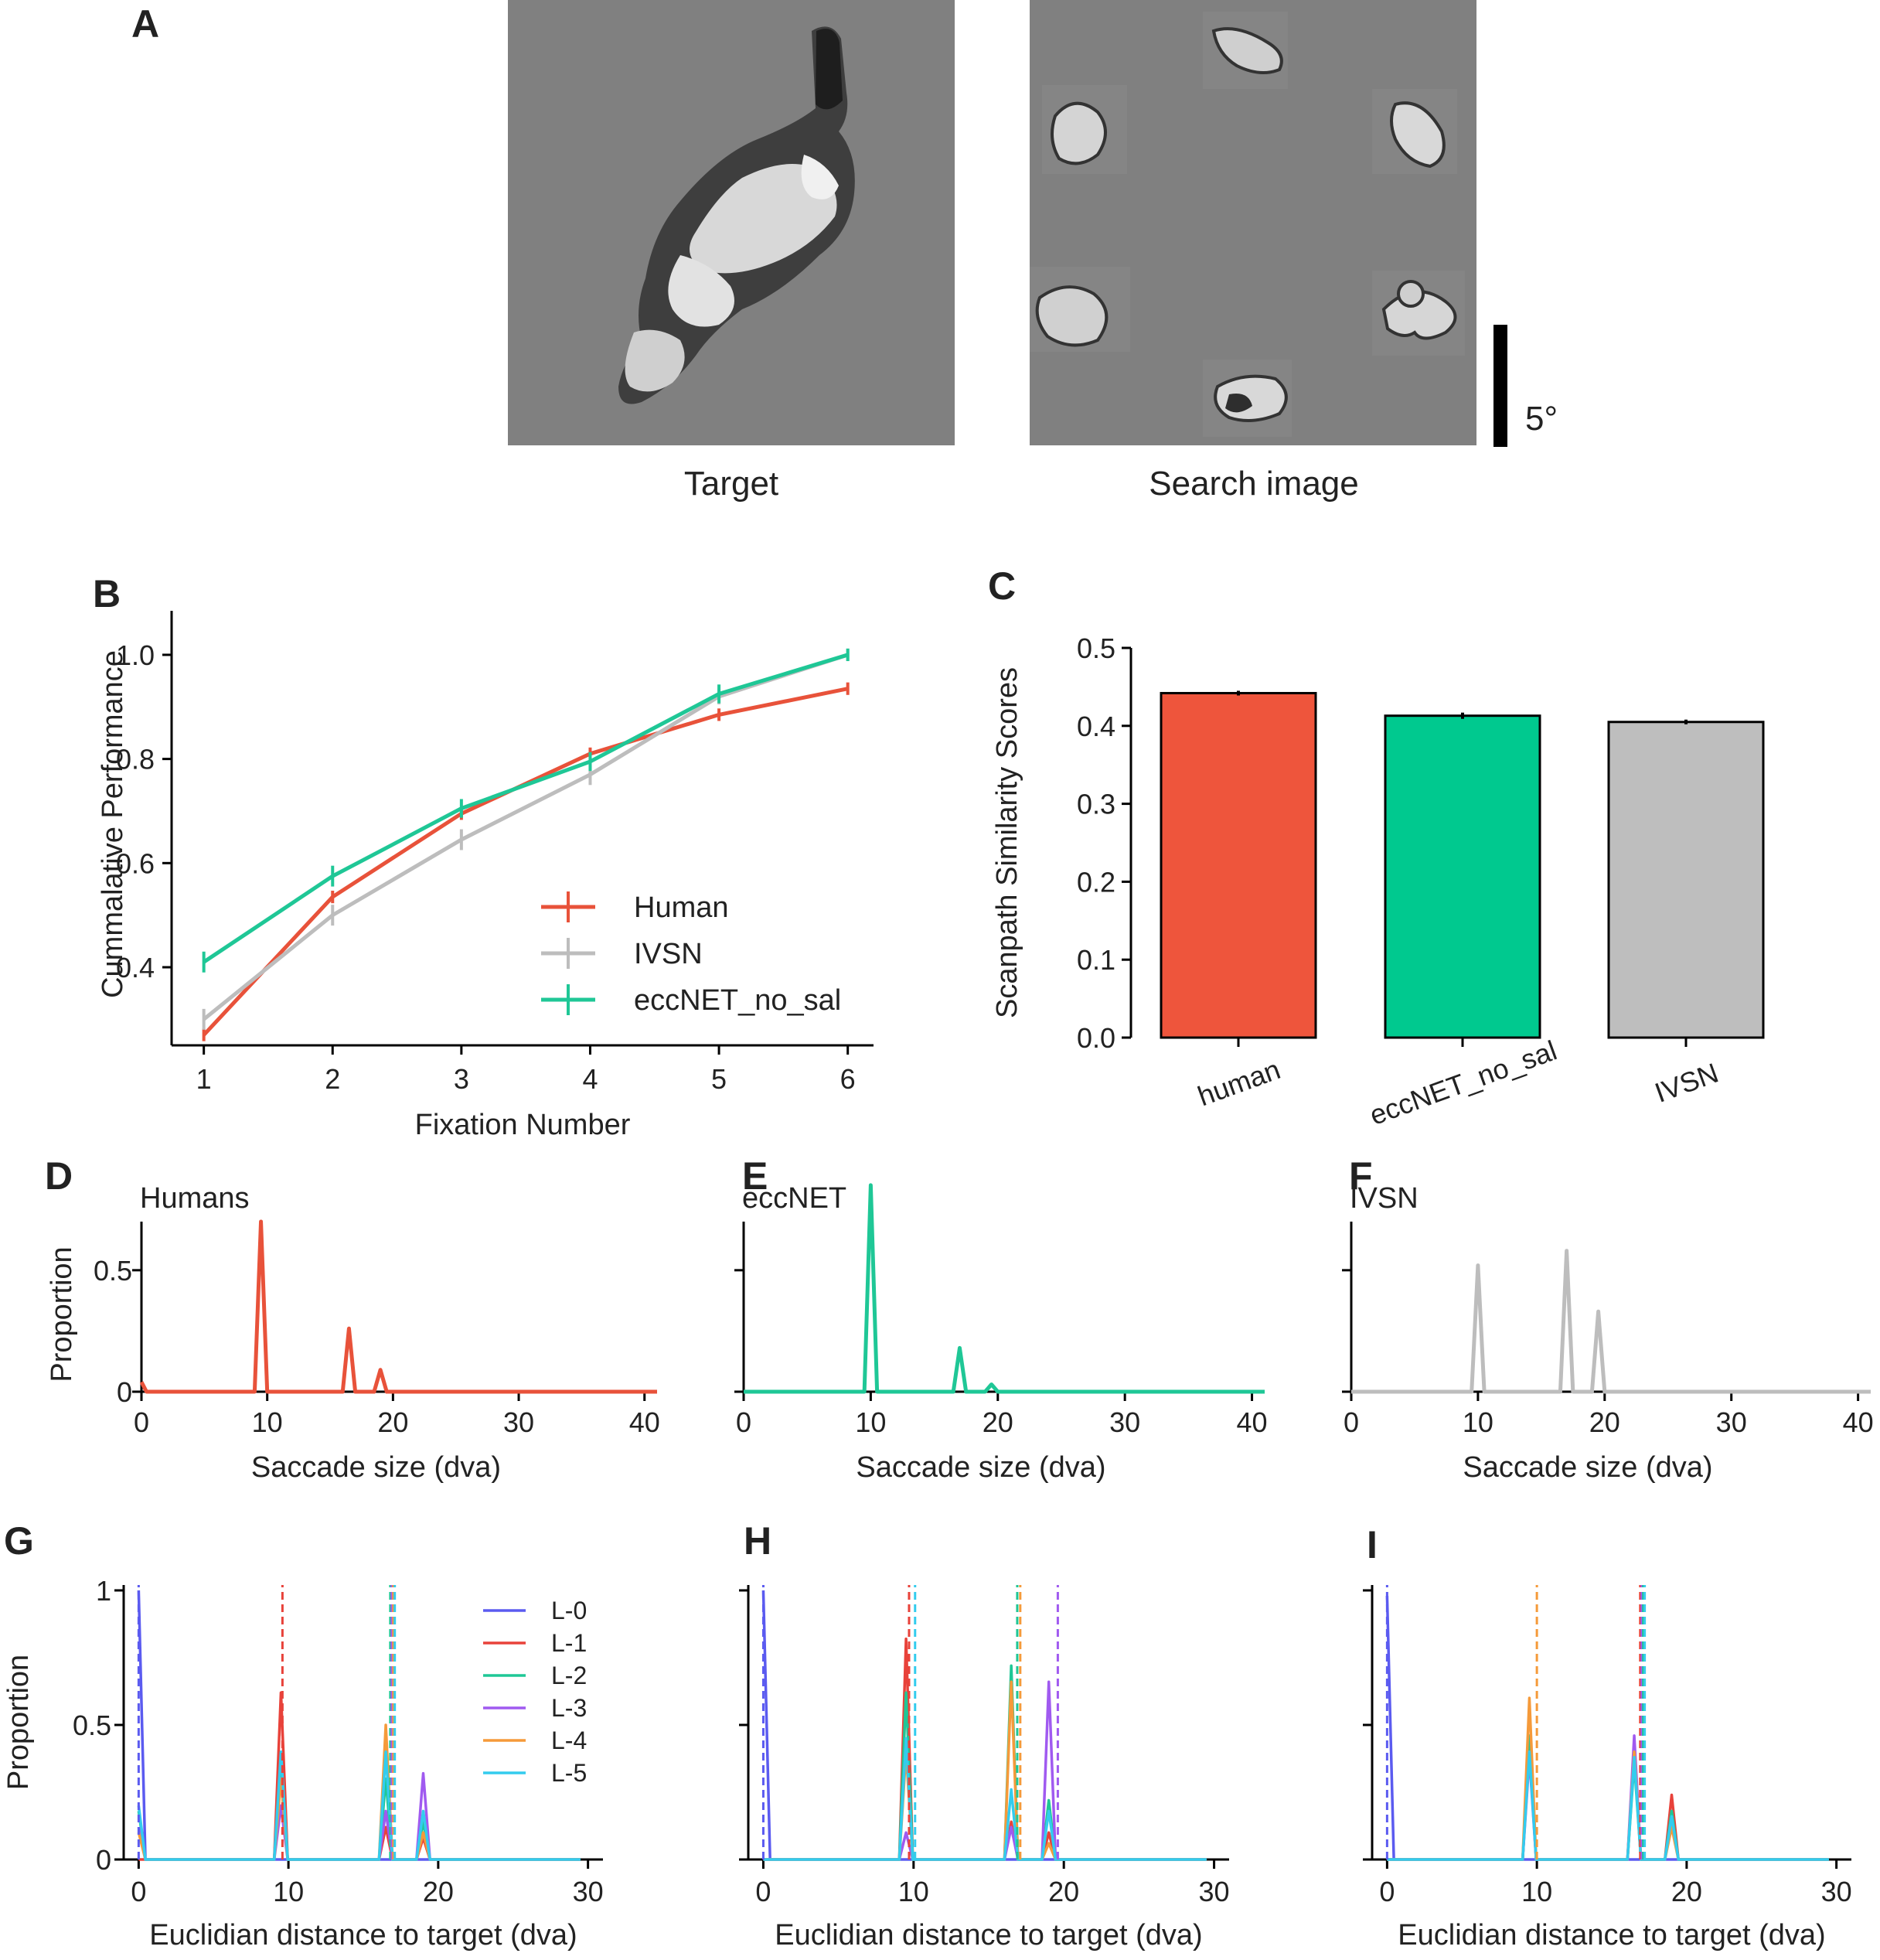 This screenshot has height=1960, width=1880. Describe the element at coordinates (737, 1000) in the screenshot. I see `legend-label-eccnet: eccNET_no_sal` at that location.